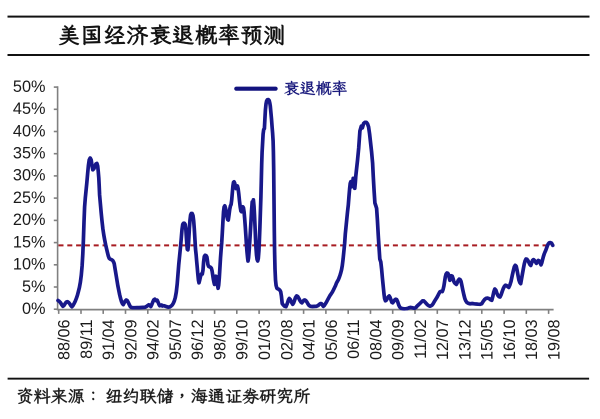  I want to click on svg-text: 25%, so click(29, 198).